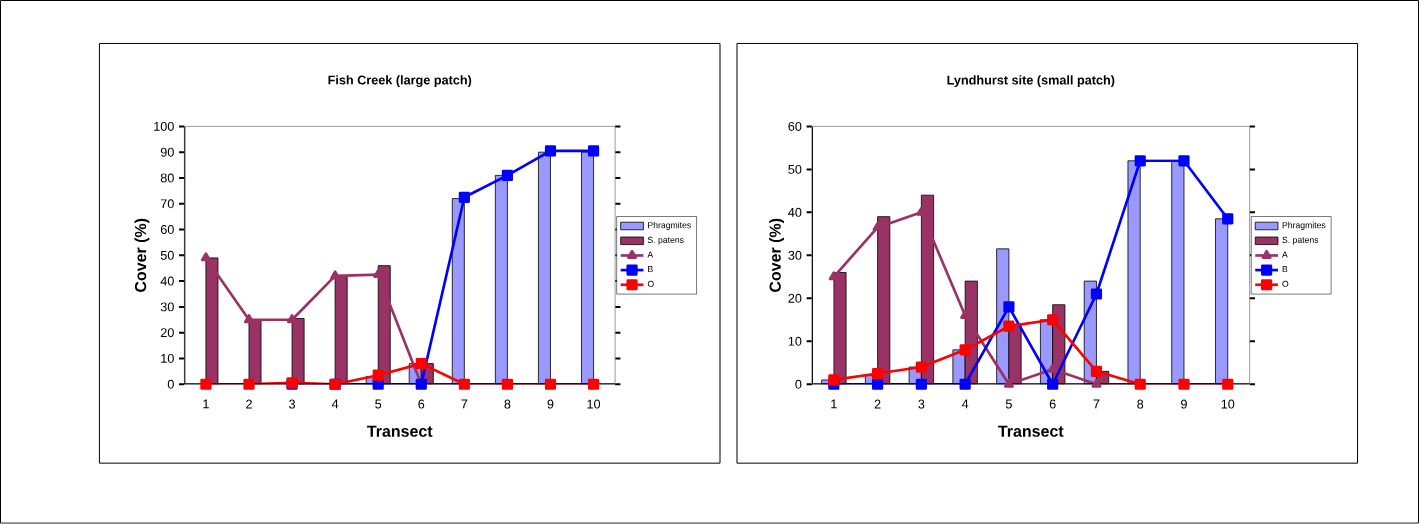 The width and height of the screenshot is (1419, 524). What do you see at coordinates (400, 81) in the screenshot?
I see `chart-title: Fish Creek (large patch)` at bounding box center [400, 81].